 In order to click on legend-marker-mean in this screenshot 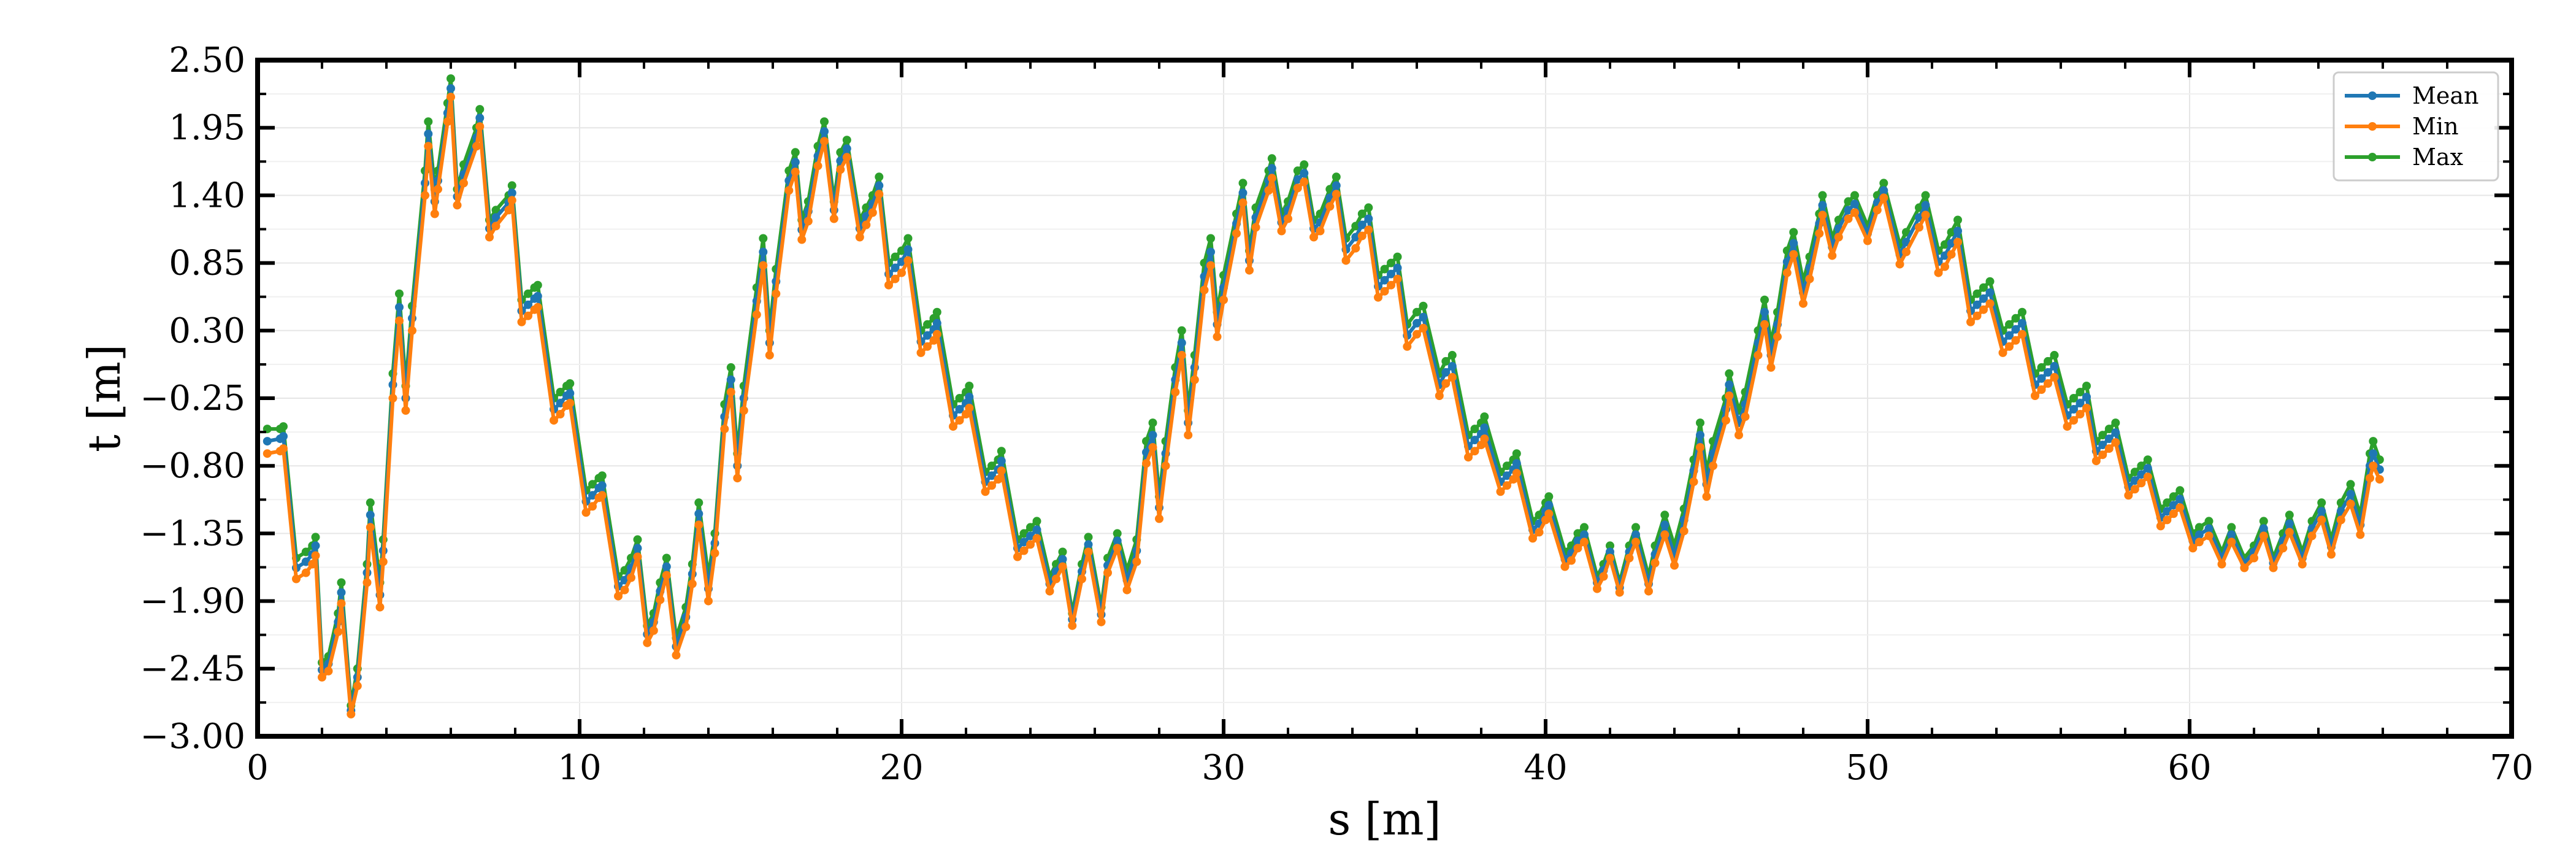, I will do `click(2372, 96)`.